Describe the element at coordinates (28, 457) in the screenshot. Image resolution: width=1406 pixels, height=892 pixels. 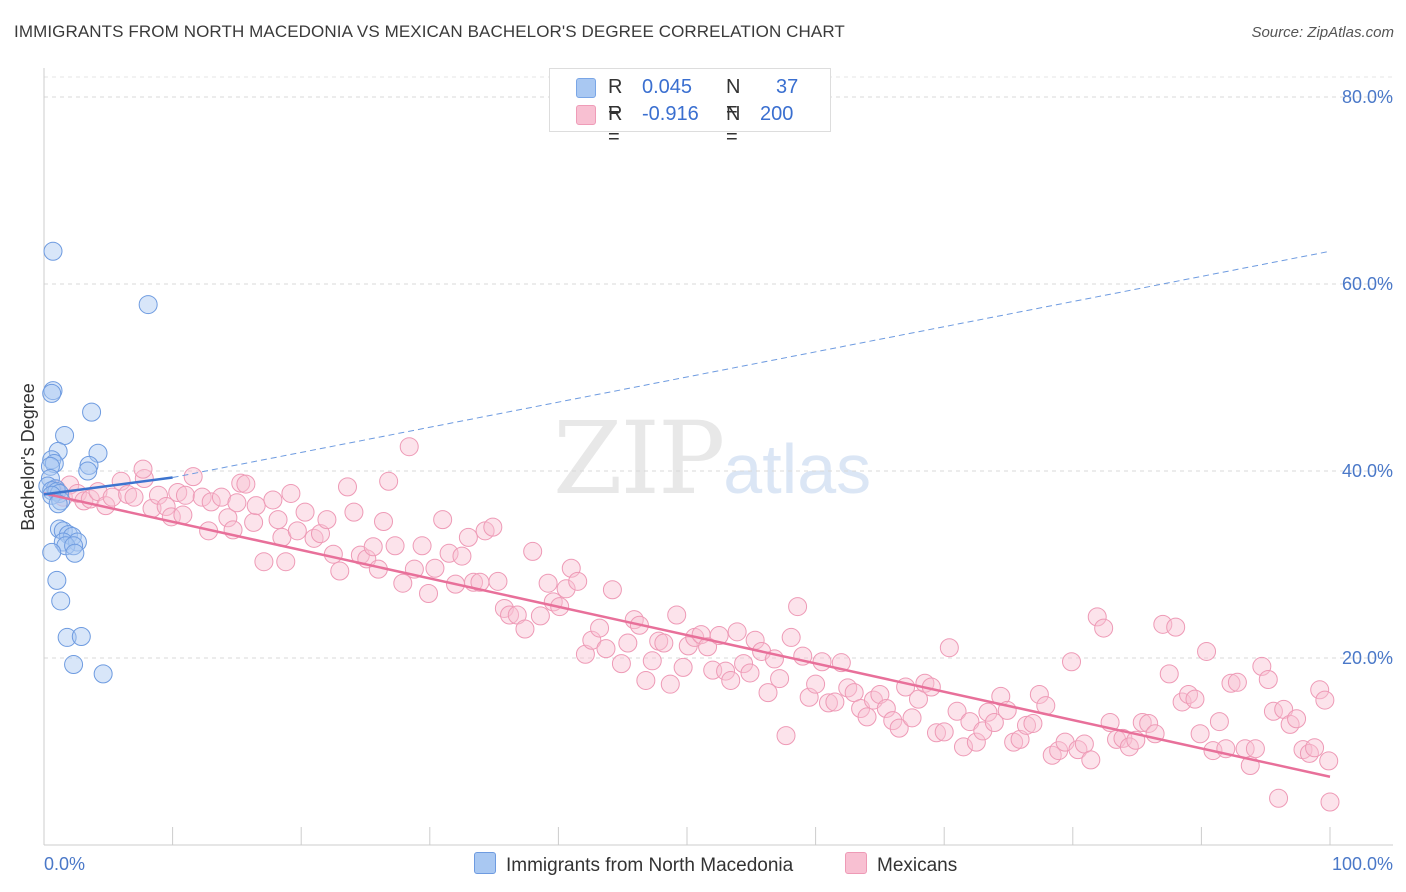
I see `y-axis-label: Bachelor's Degree` at that location.